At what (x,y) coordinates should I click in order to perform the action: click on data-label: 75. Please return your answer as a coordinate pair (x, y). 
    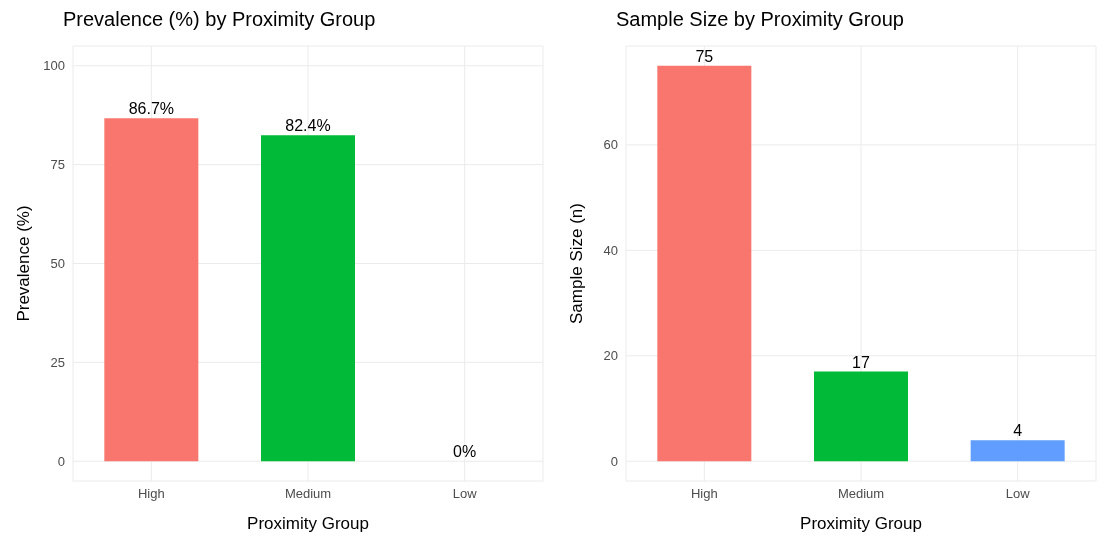
    Looking at the image, I should click on (704, 56).